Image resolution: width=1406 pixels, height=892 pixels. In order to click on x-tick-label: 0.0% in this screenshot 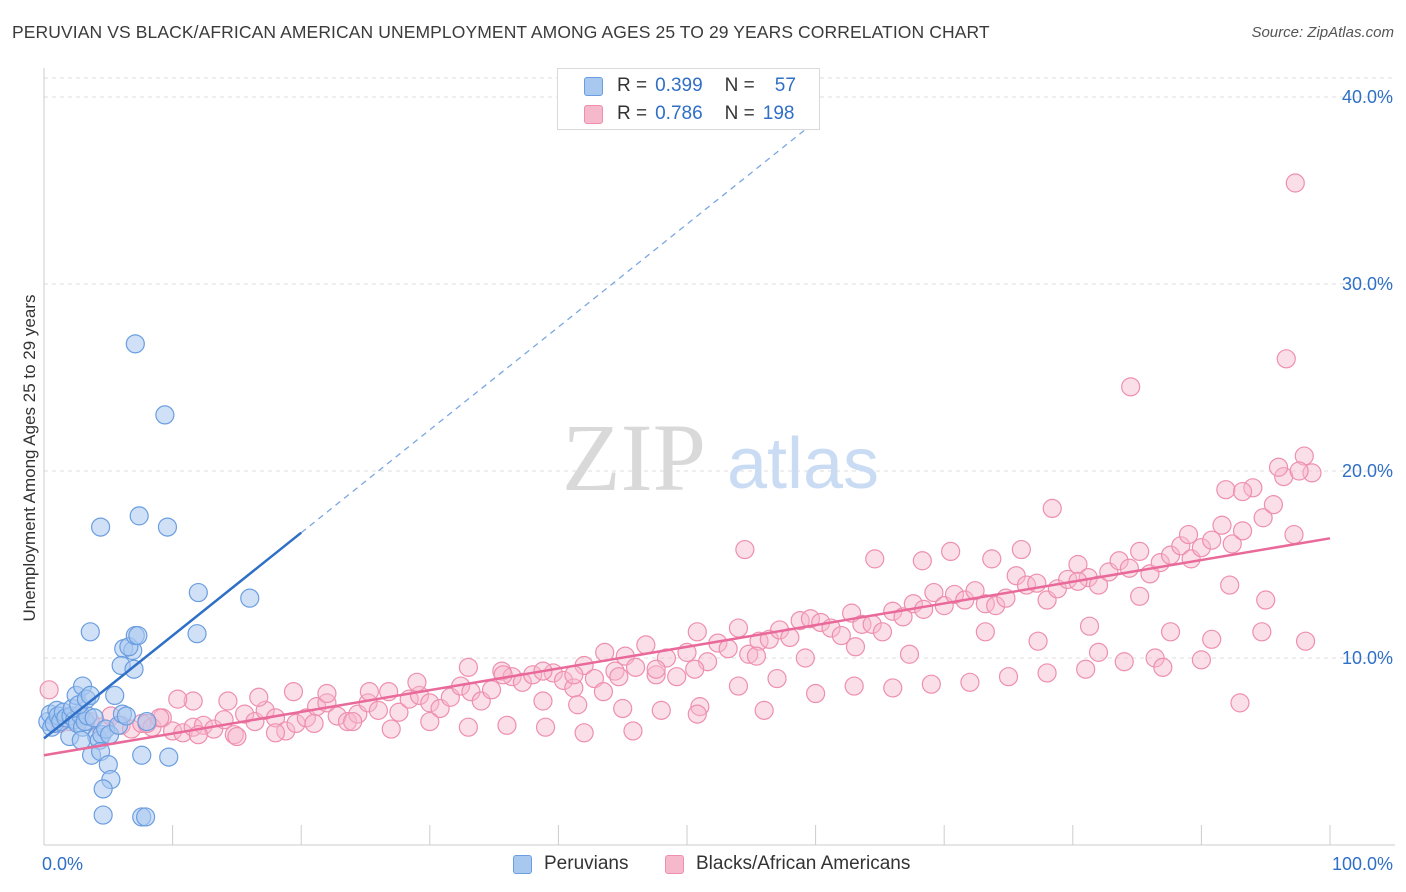, I will do `click(62, 864)`.